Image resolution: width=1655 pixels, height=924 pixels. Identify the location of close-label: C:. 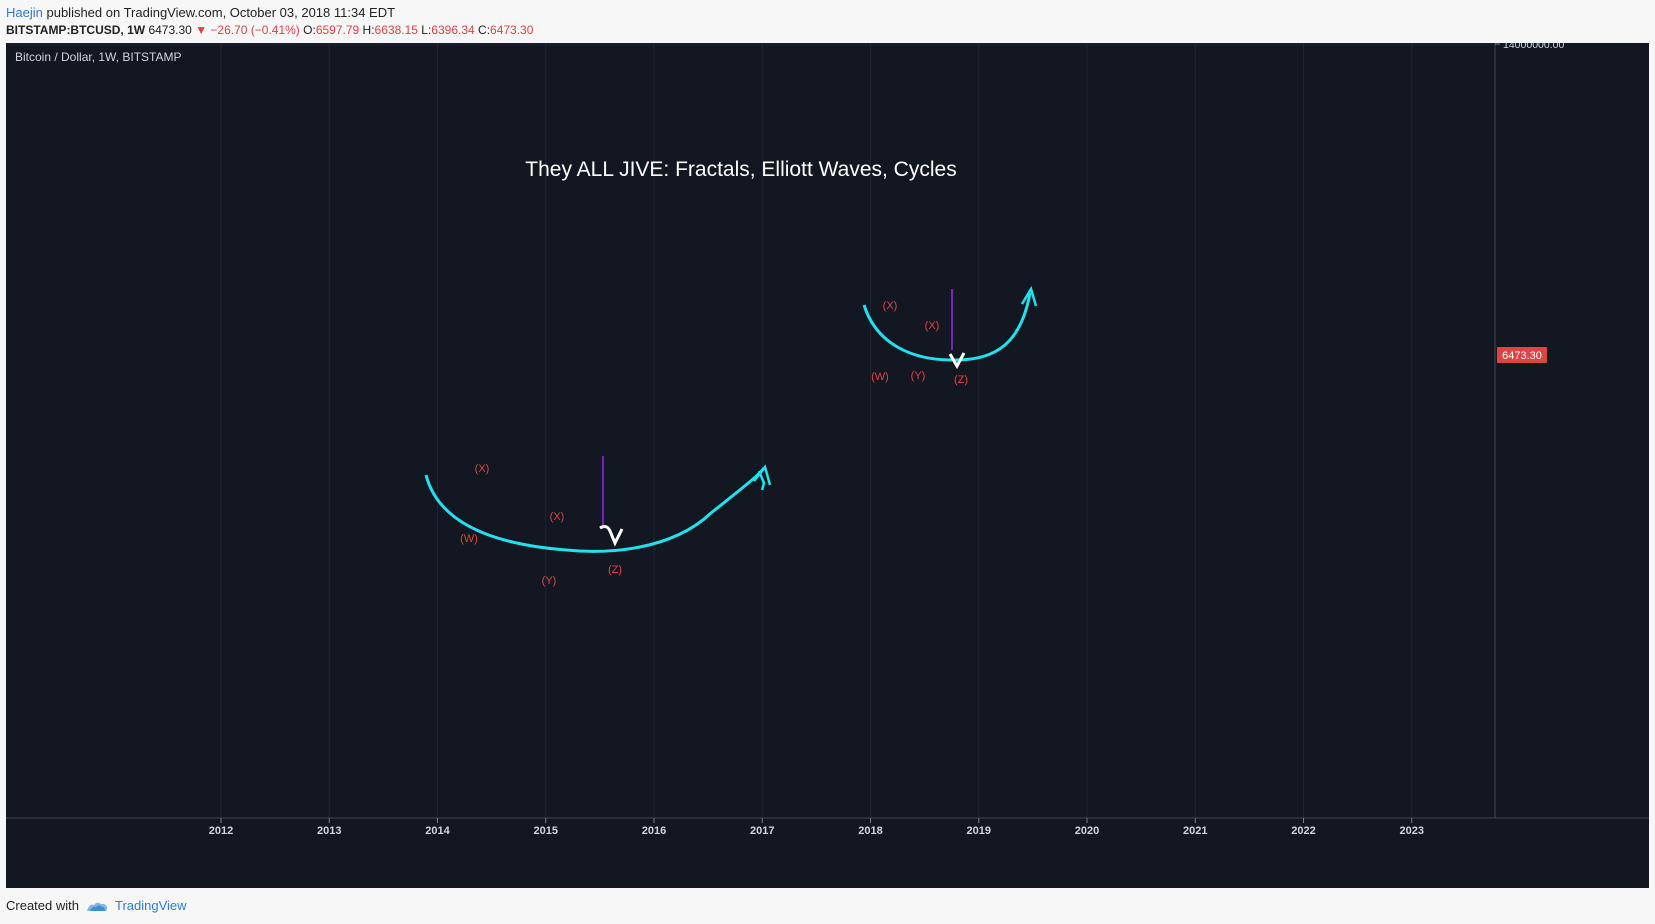
(484, 30).